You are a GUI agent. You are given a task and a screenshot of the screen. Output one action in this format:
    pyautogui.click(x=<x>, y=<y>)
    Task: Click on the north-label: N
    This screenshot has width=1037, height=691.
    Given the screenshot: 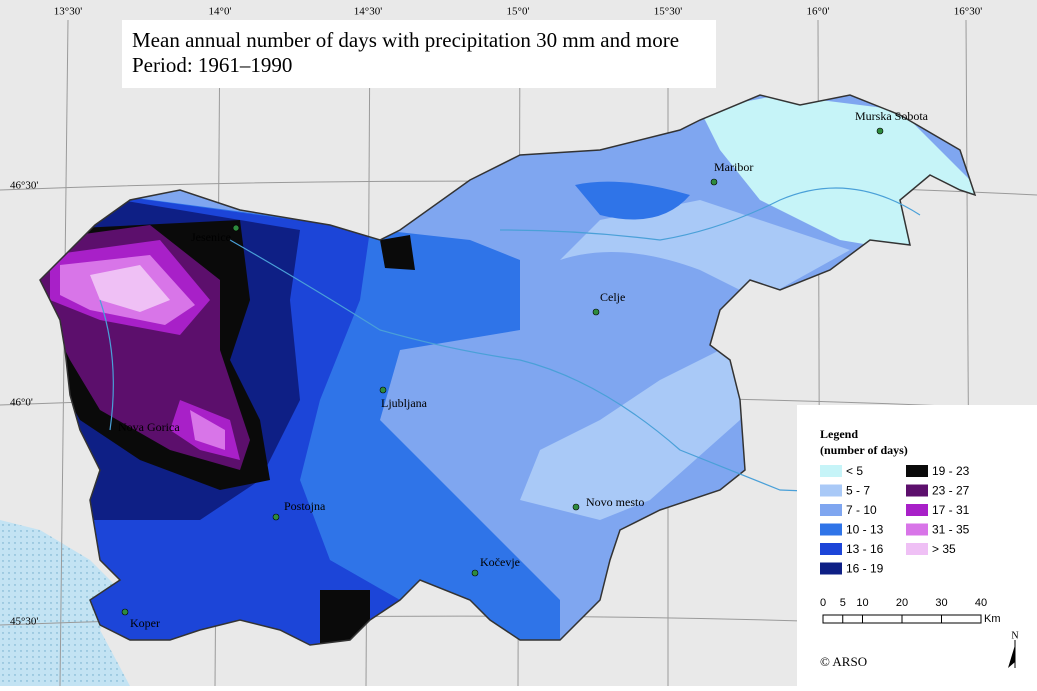 What is the action you would take?
    pyautogui.click(x=1014, y=635)
    